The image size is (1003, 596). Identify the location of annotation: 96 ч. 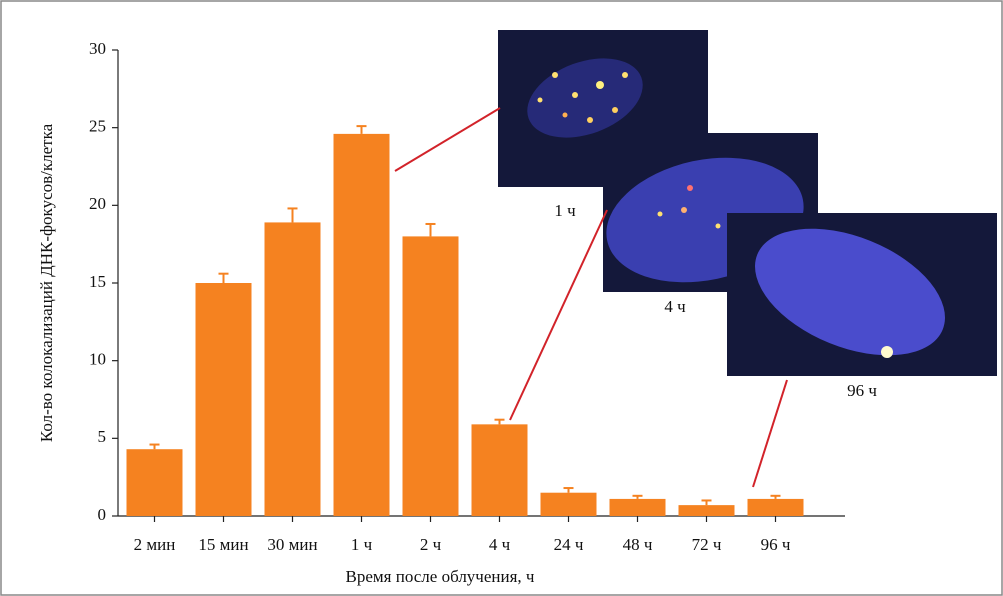
(862, 390).